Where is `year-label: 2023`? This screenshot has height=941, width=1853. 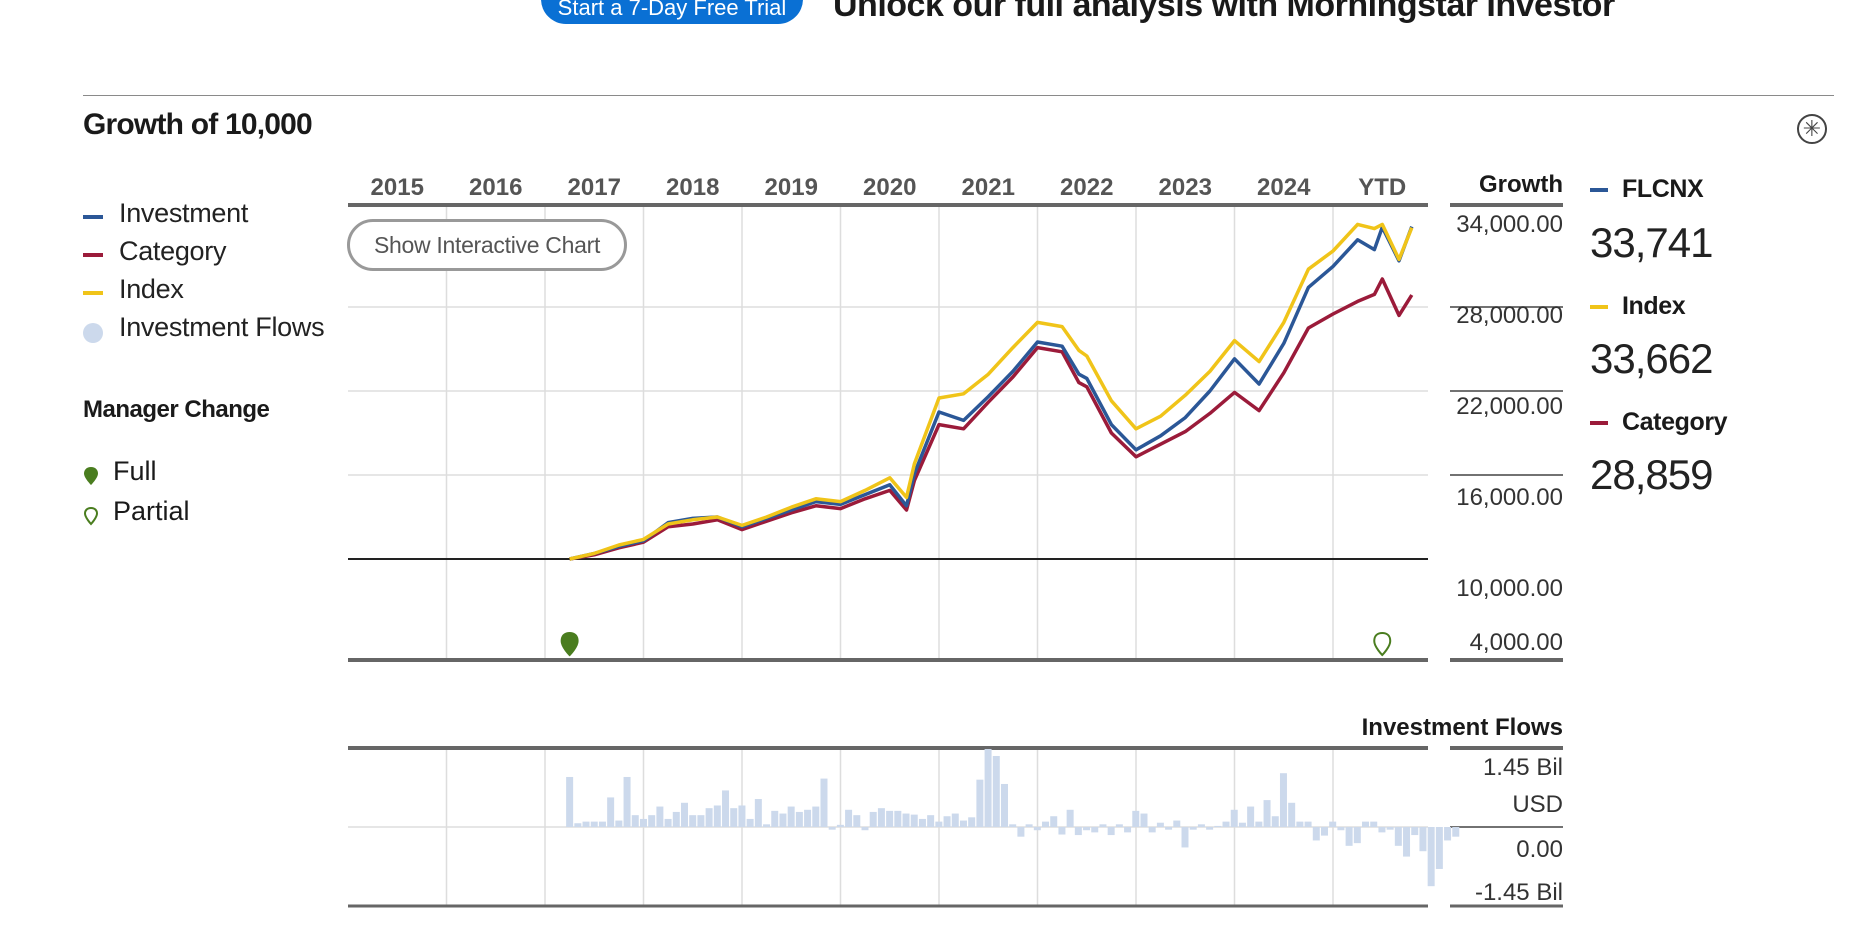 year-label: 2023 is located at coordinates (1185, 187).